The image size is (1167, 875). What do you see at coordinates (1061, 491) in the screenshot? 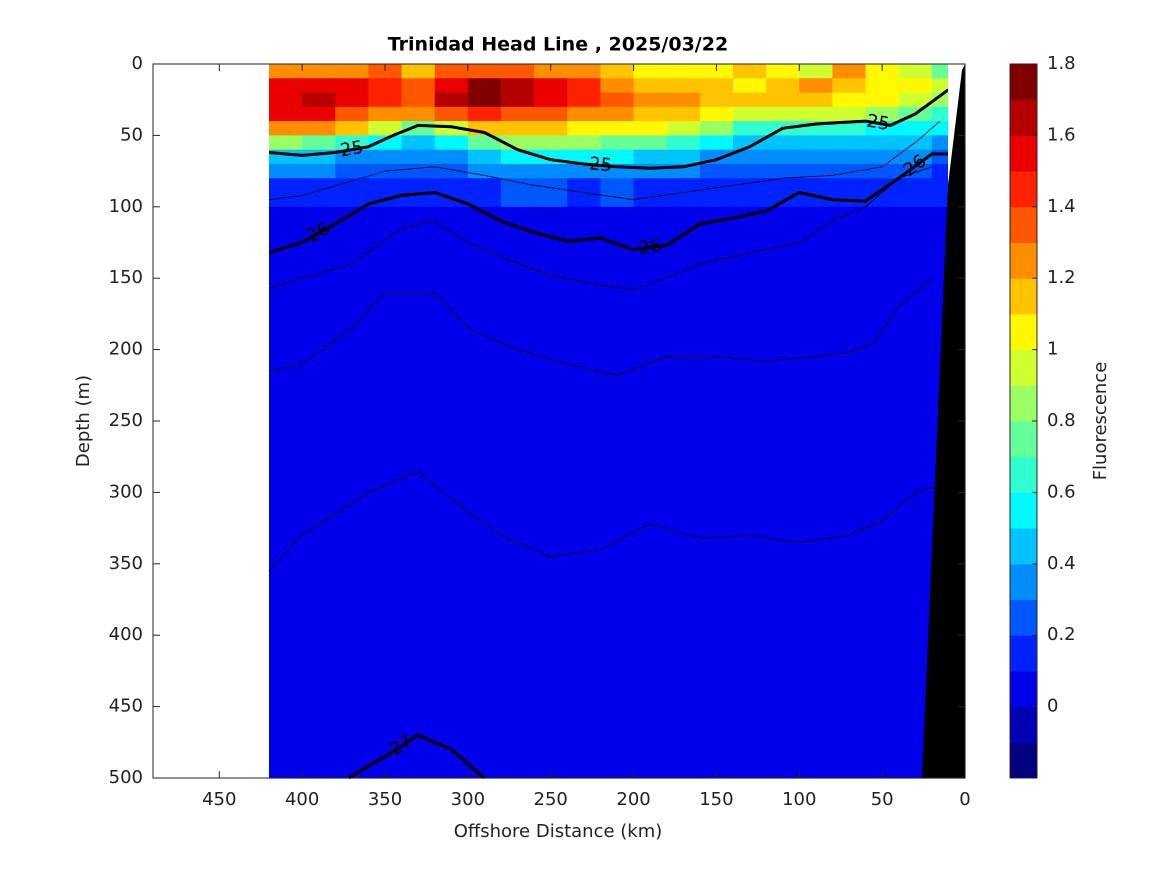
I see `colorbar-tick-label: 0.6` at bounding box center [1061, 491].